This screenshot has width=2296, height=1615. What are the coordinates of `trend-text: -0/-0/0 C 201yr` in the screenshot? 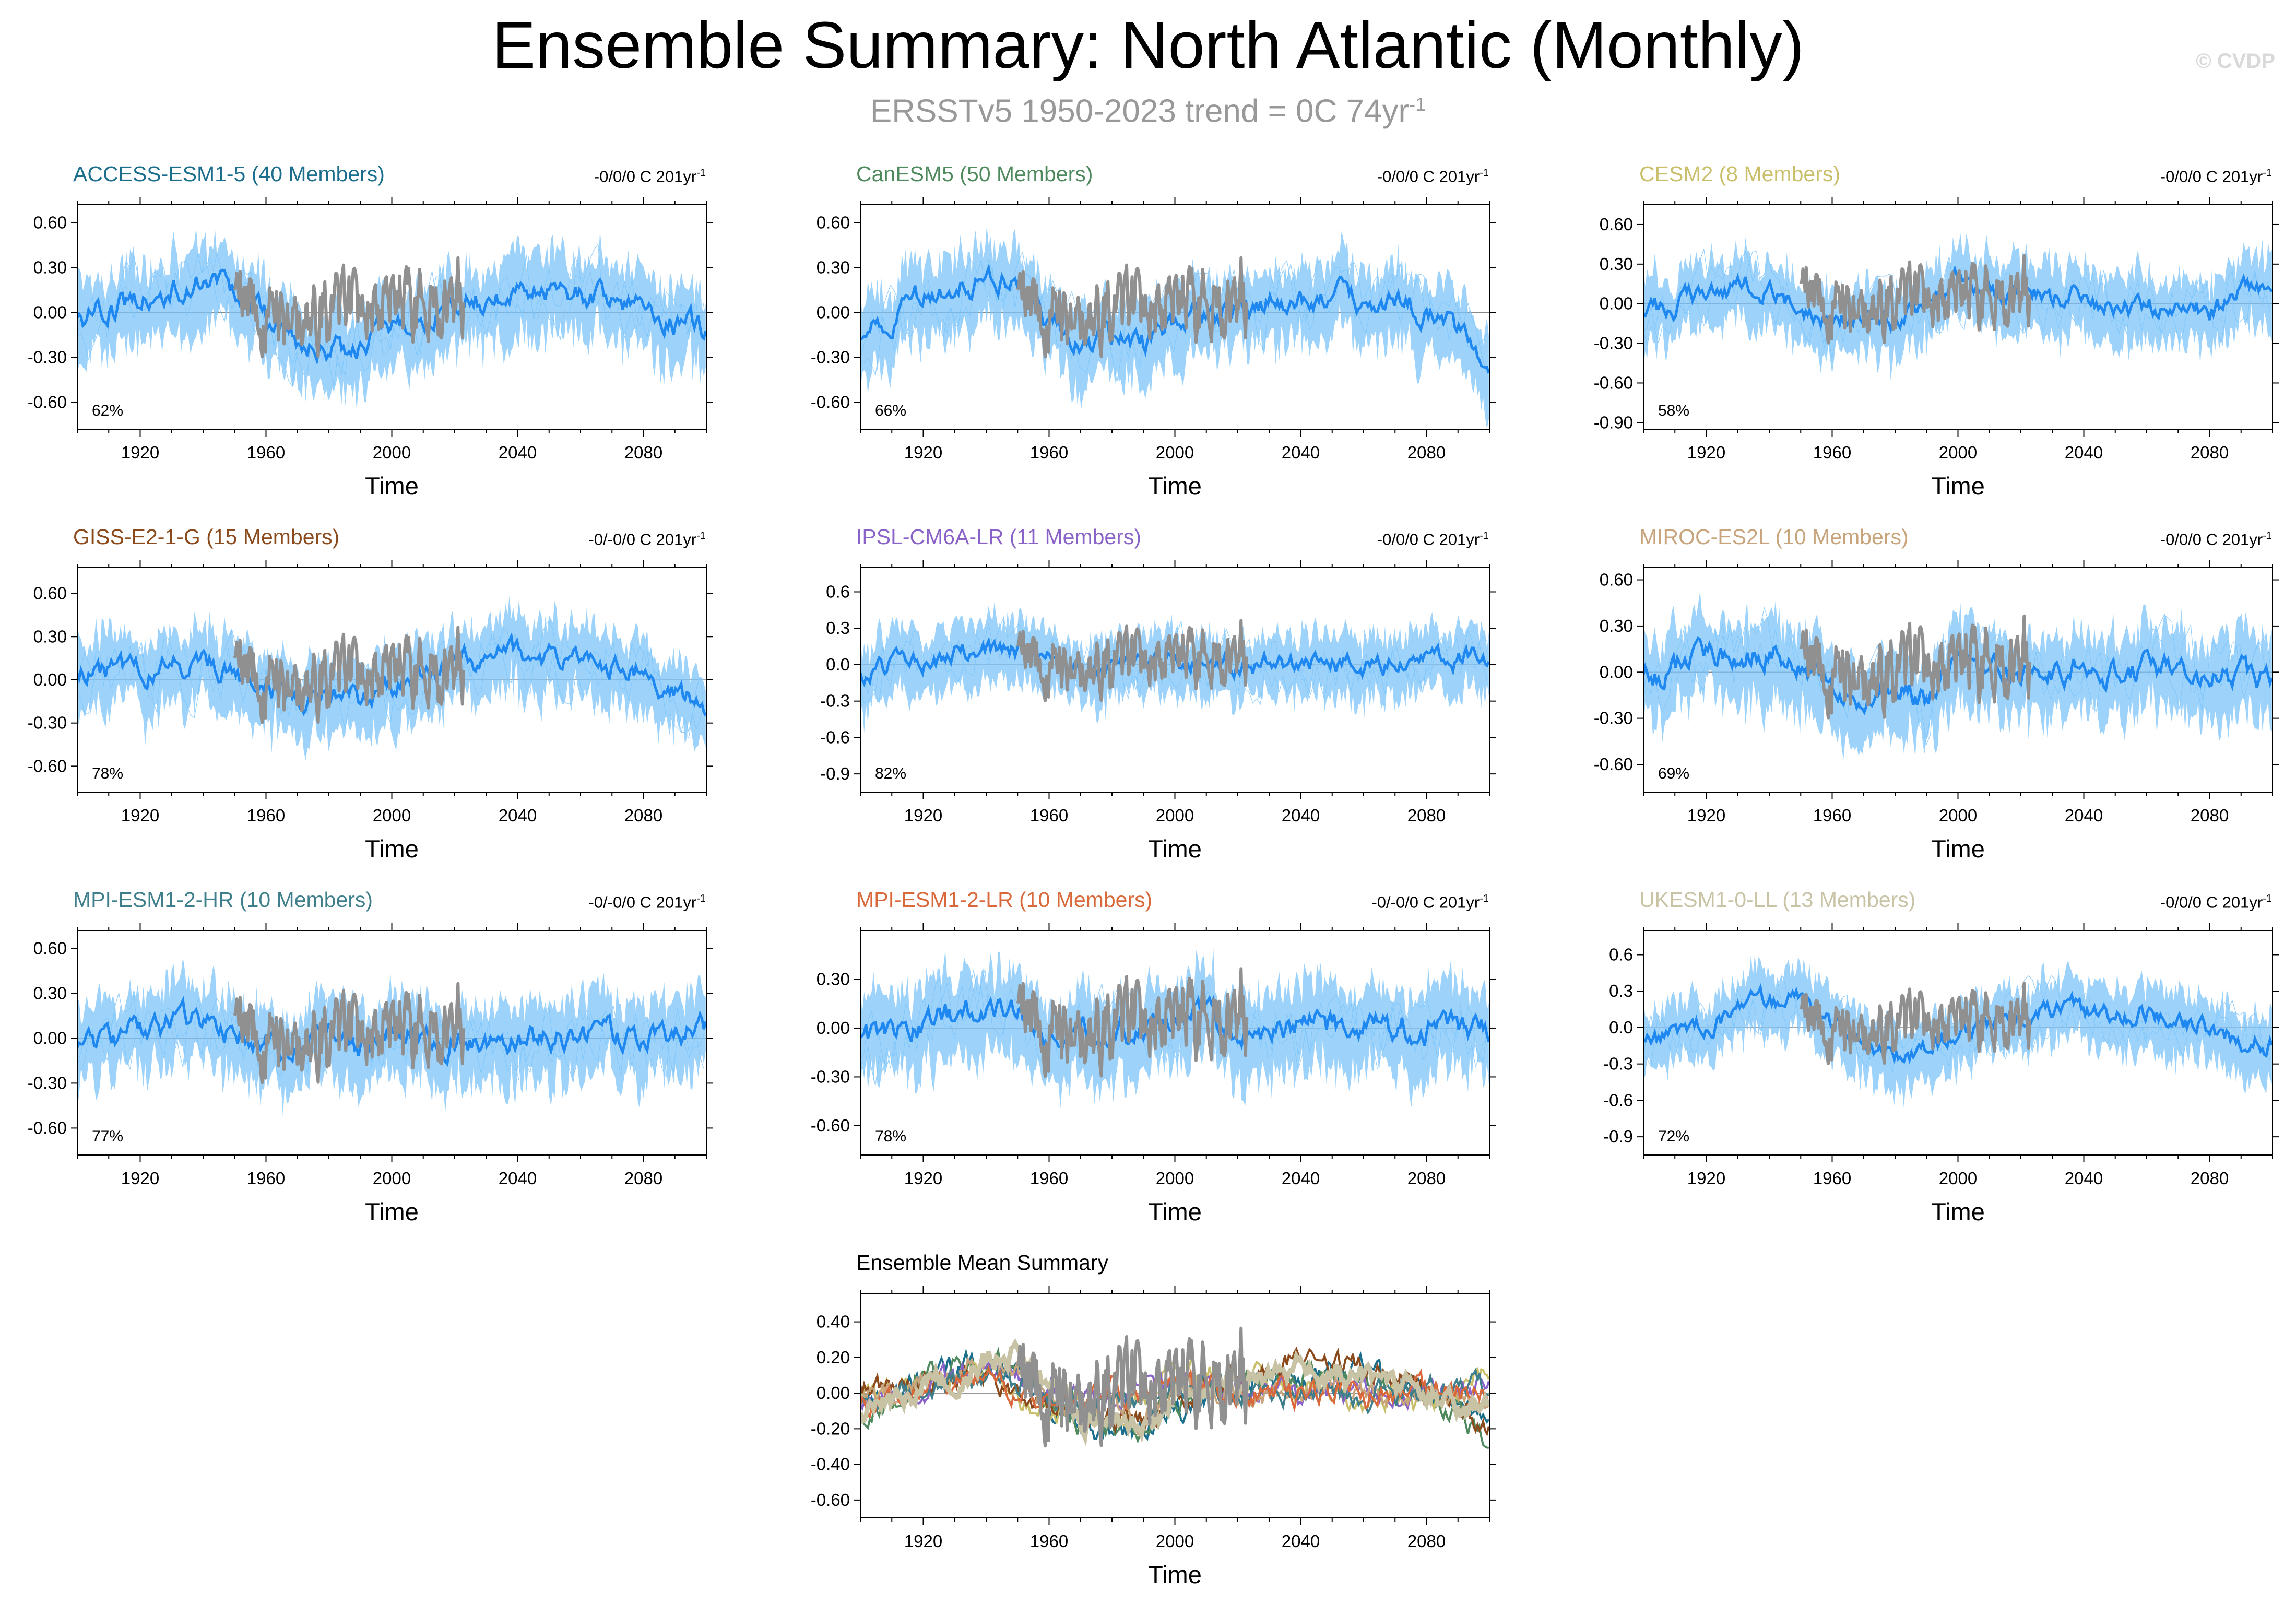 It's located at (1425, 902).